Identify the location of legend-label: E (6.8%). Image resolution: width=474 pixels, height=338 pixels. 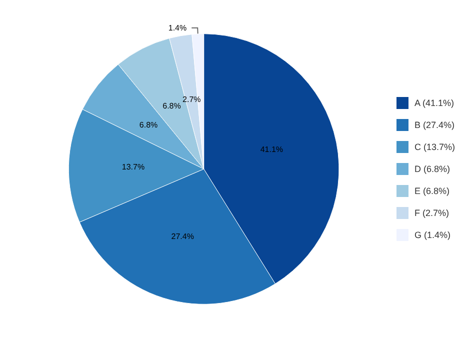
(432, 191).